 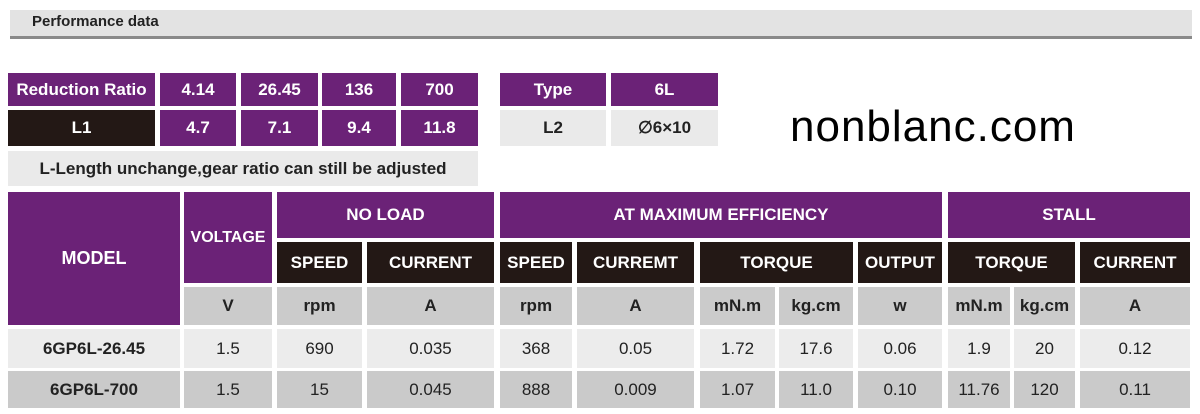 What do you see at coordinates (536, 348) in the screenshot?
I see `value-cell: 368` at bounding box center [536, 348].